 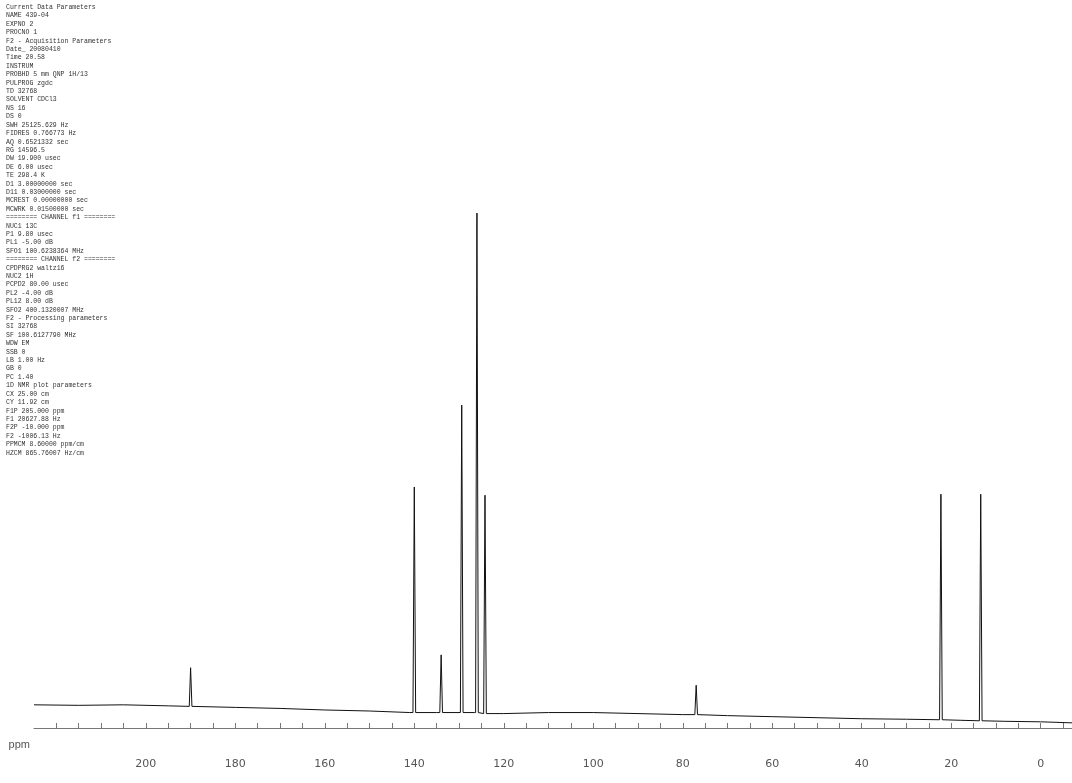 What do you see at coordinates (325, 763) in the screenshot?
I see `x-tick-label: 160` at bounding box center [325, 763].